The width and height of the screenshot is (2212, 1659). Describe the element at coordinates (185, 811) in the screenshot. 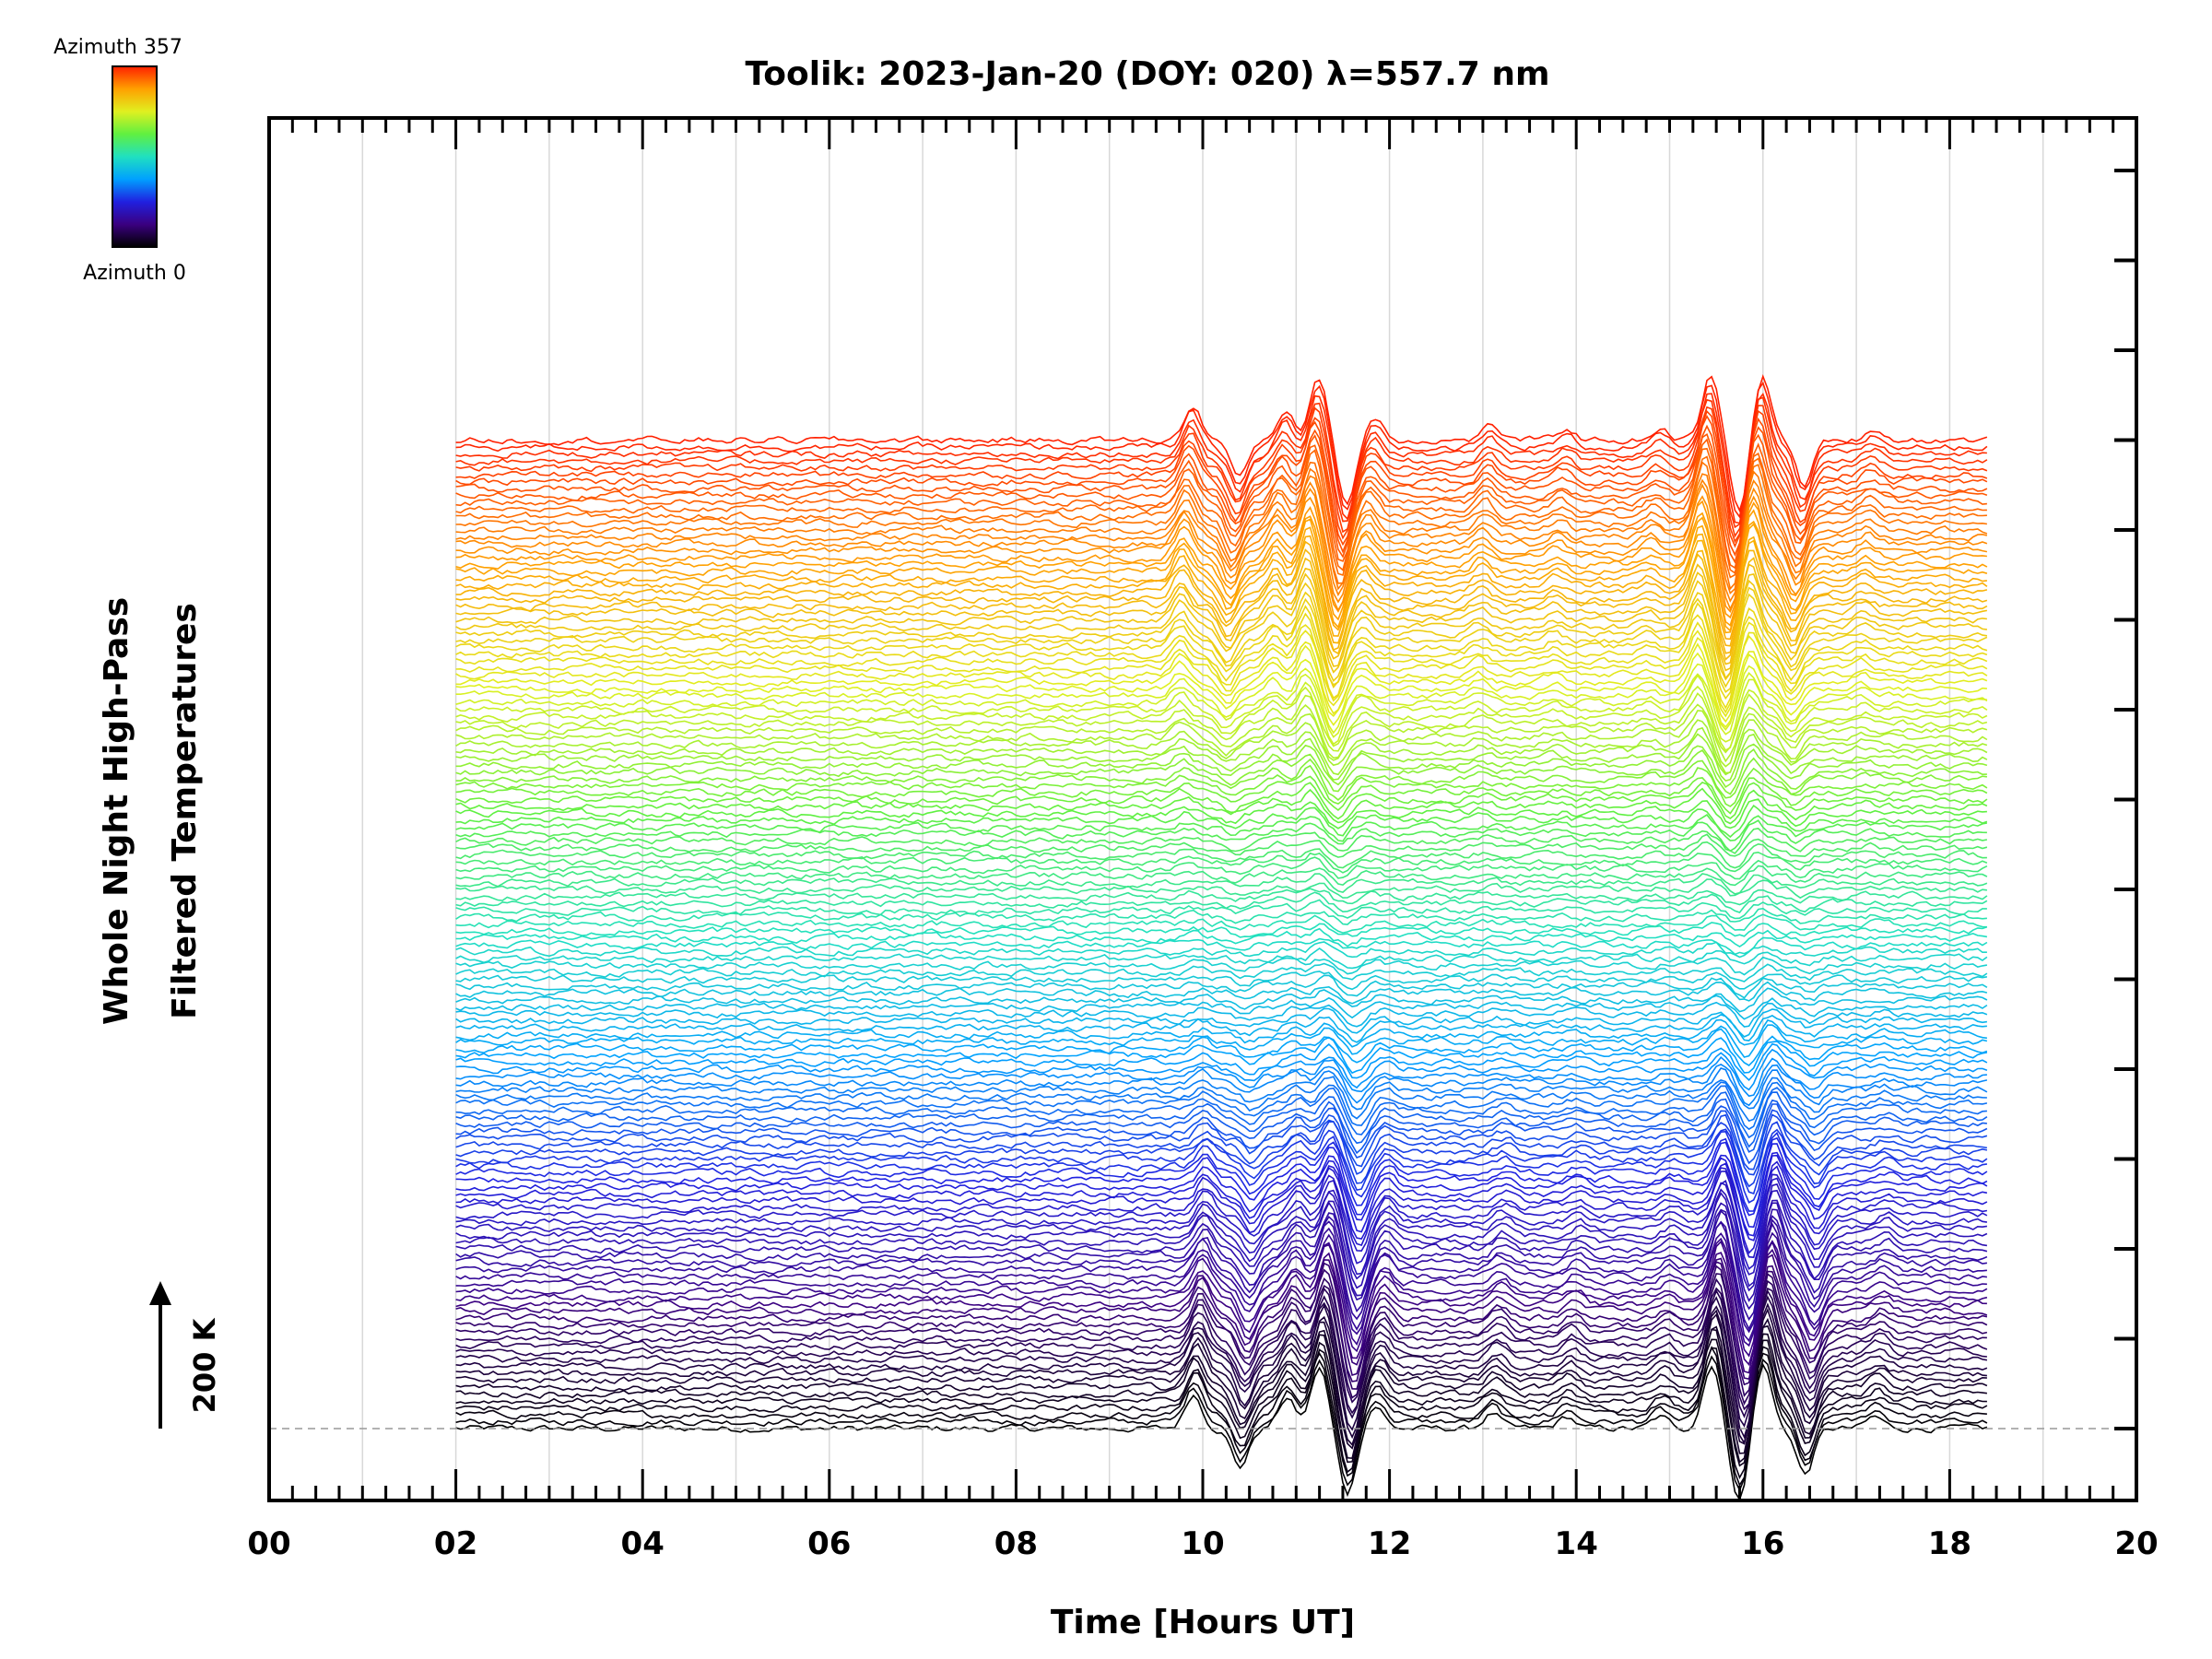

I see `y-axis-label-line2: Filtered Temperatures` at that location.